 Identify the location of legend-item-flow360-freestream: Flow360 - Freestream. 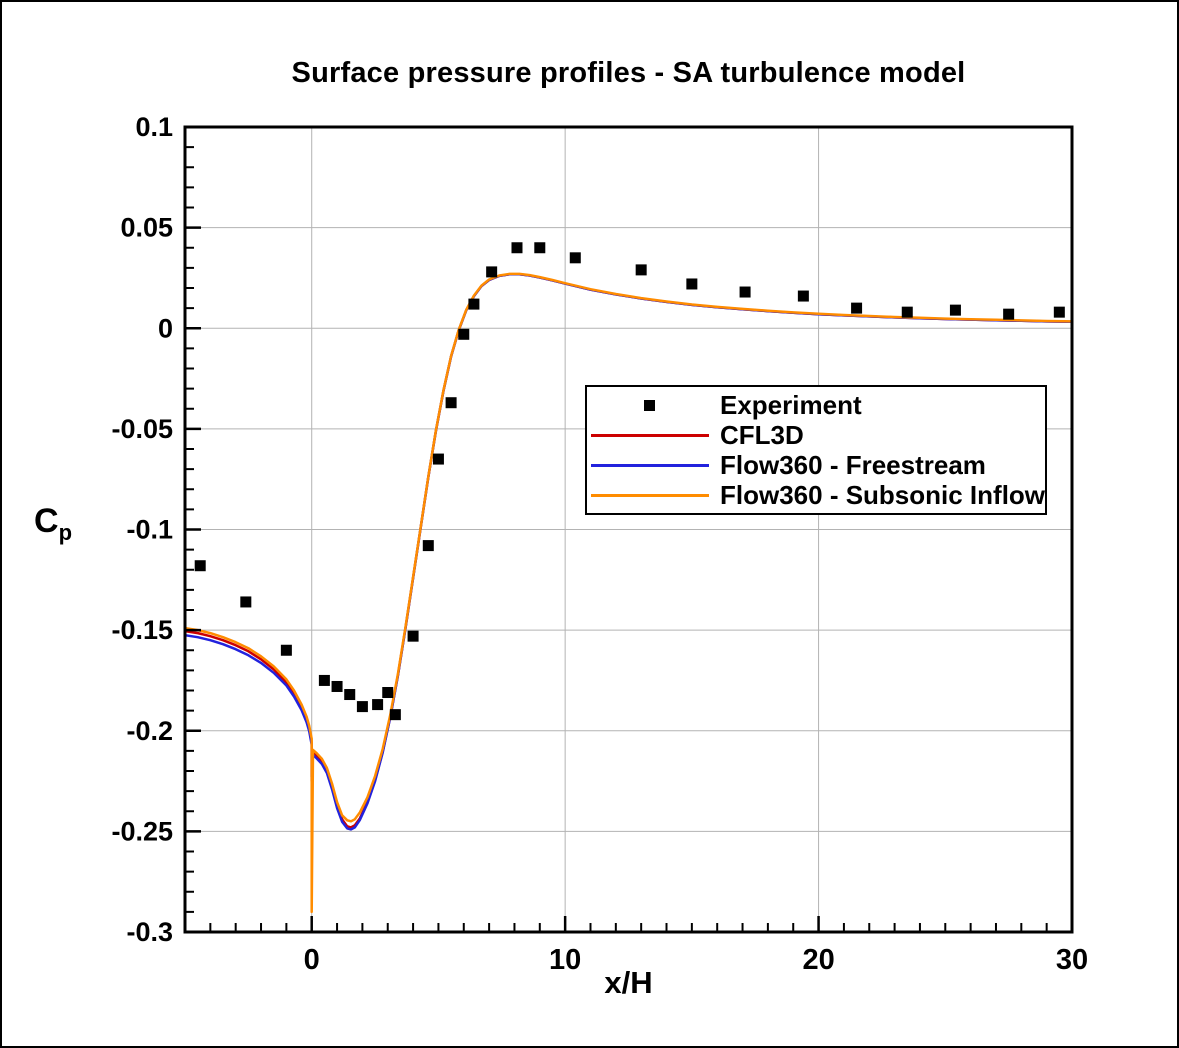
(816, 465).